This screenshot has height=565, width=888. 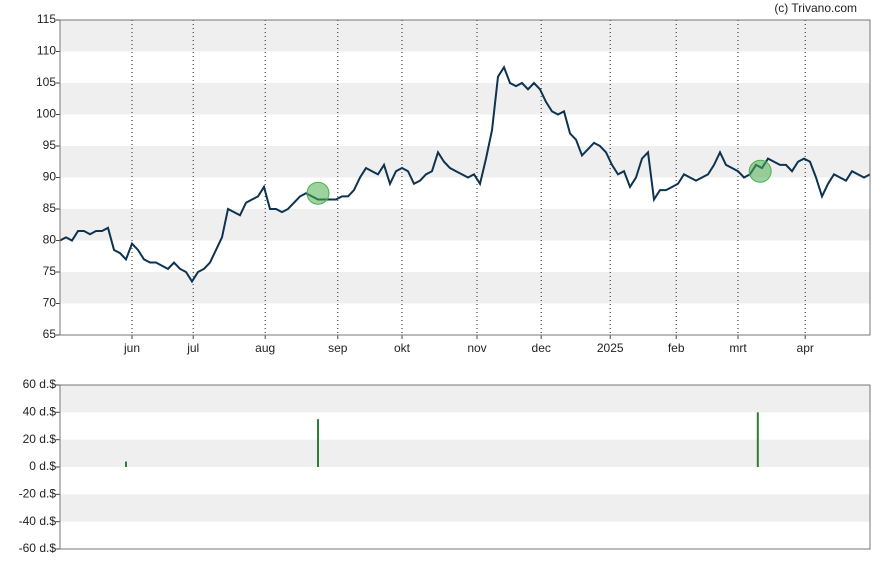 What do you see at coordinates (42, 466) in the screenshot?
I see `y-tick-label: 0 d.$` at bounding box center [42, 466].